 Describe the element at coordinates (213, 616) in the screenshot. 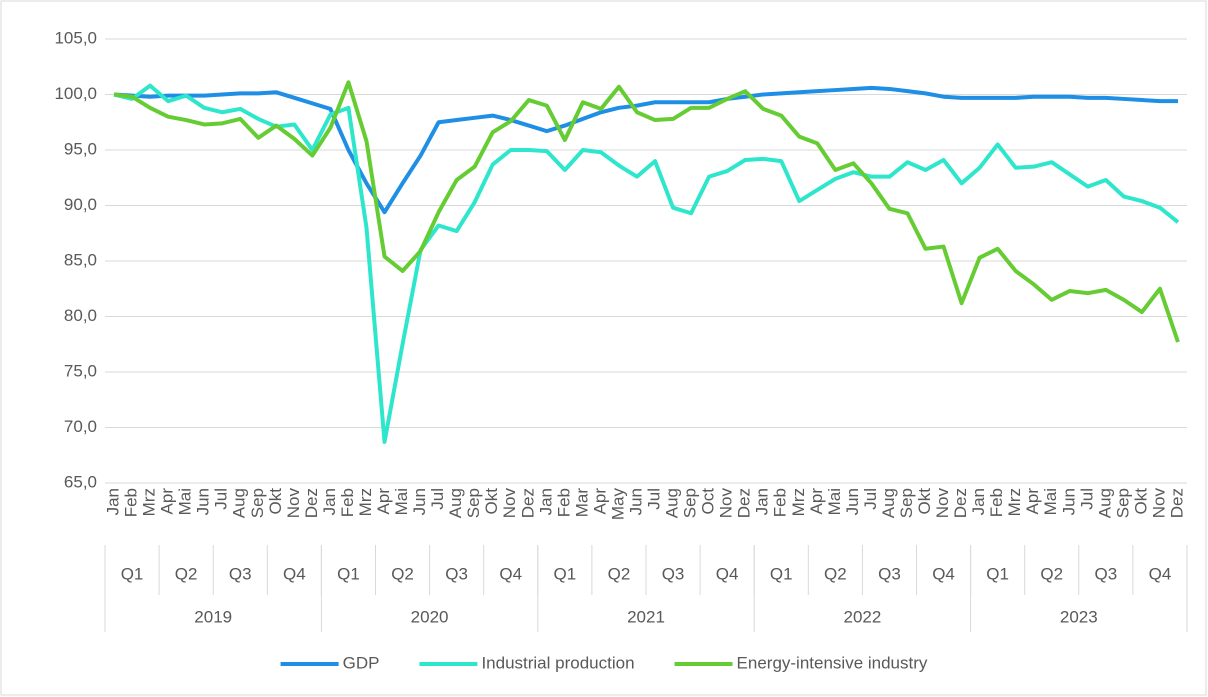

I see `year-label: 2019` at that location.